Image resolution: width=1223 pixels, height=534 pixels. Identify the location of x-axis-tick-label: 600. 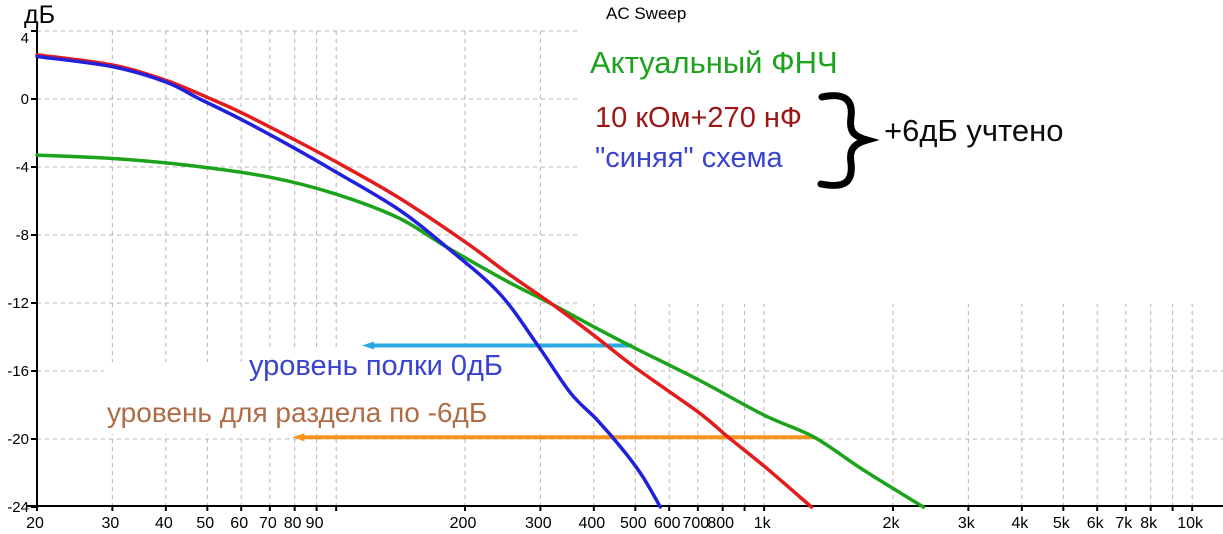
(667, 523).